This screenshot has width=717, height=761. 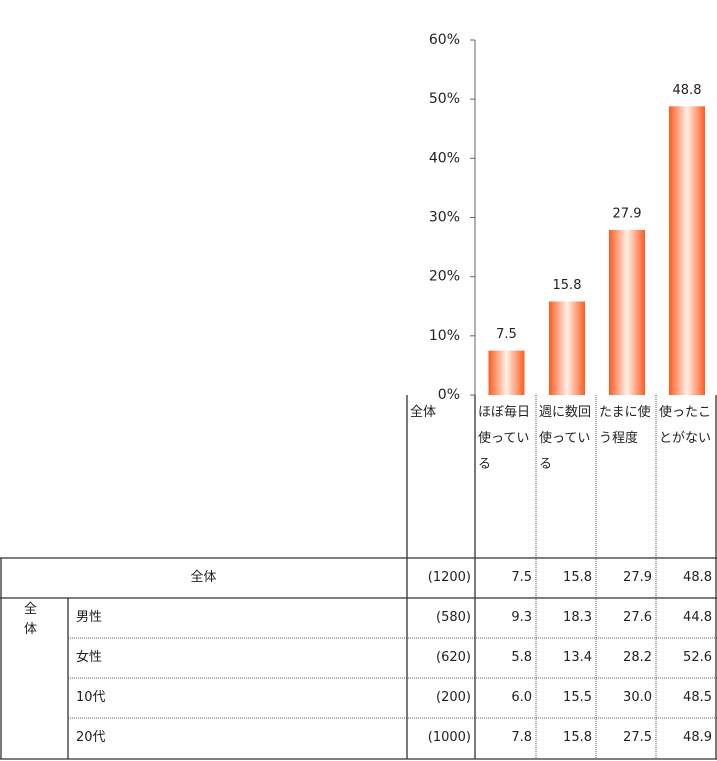 What do you see at coordinates (625, 425) in the screenshot?
I see `column-header: たまに使う程度` at bounding box center [625, 425].